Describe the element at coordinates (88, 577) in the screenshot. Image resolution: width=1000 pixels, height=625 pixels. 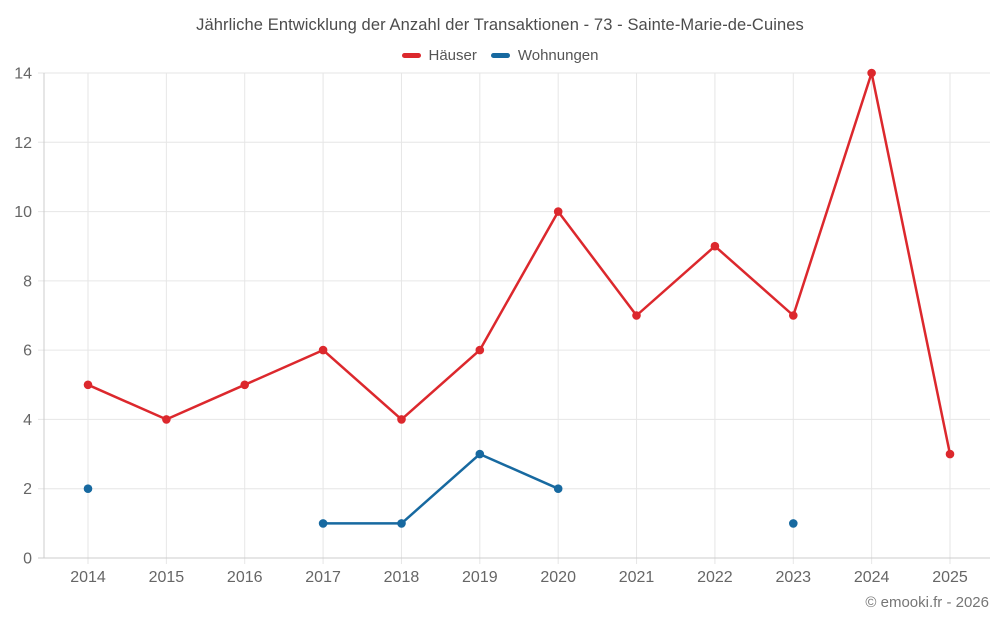
I see `x-axis-tick-label: 2014` at that location.